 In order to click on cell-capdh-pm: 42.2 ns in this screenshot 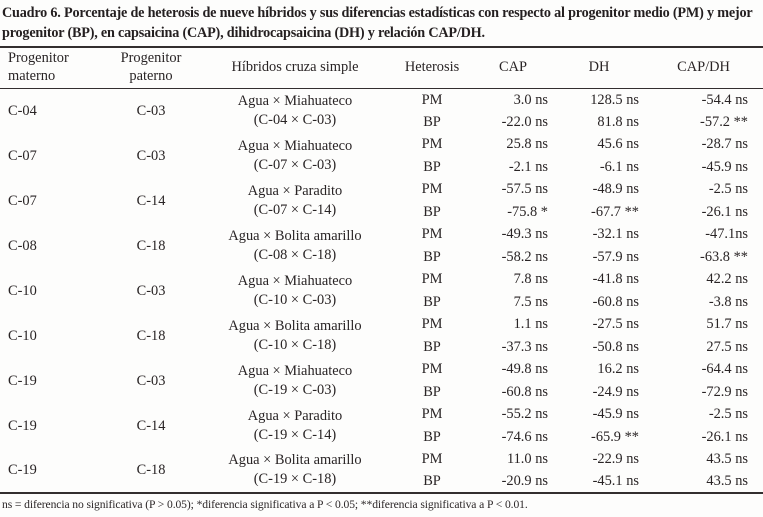, I will do `click(727, 279)`.